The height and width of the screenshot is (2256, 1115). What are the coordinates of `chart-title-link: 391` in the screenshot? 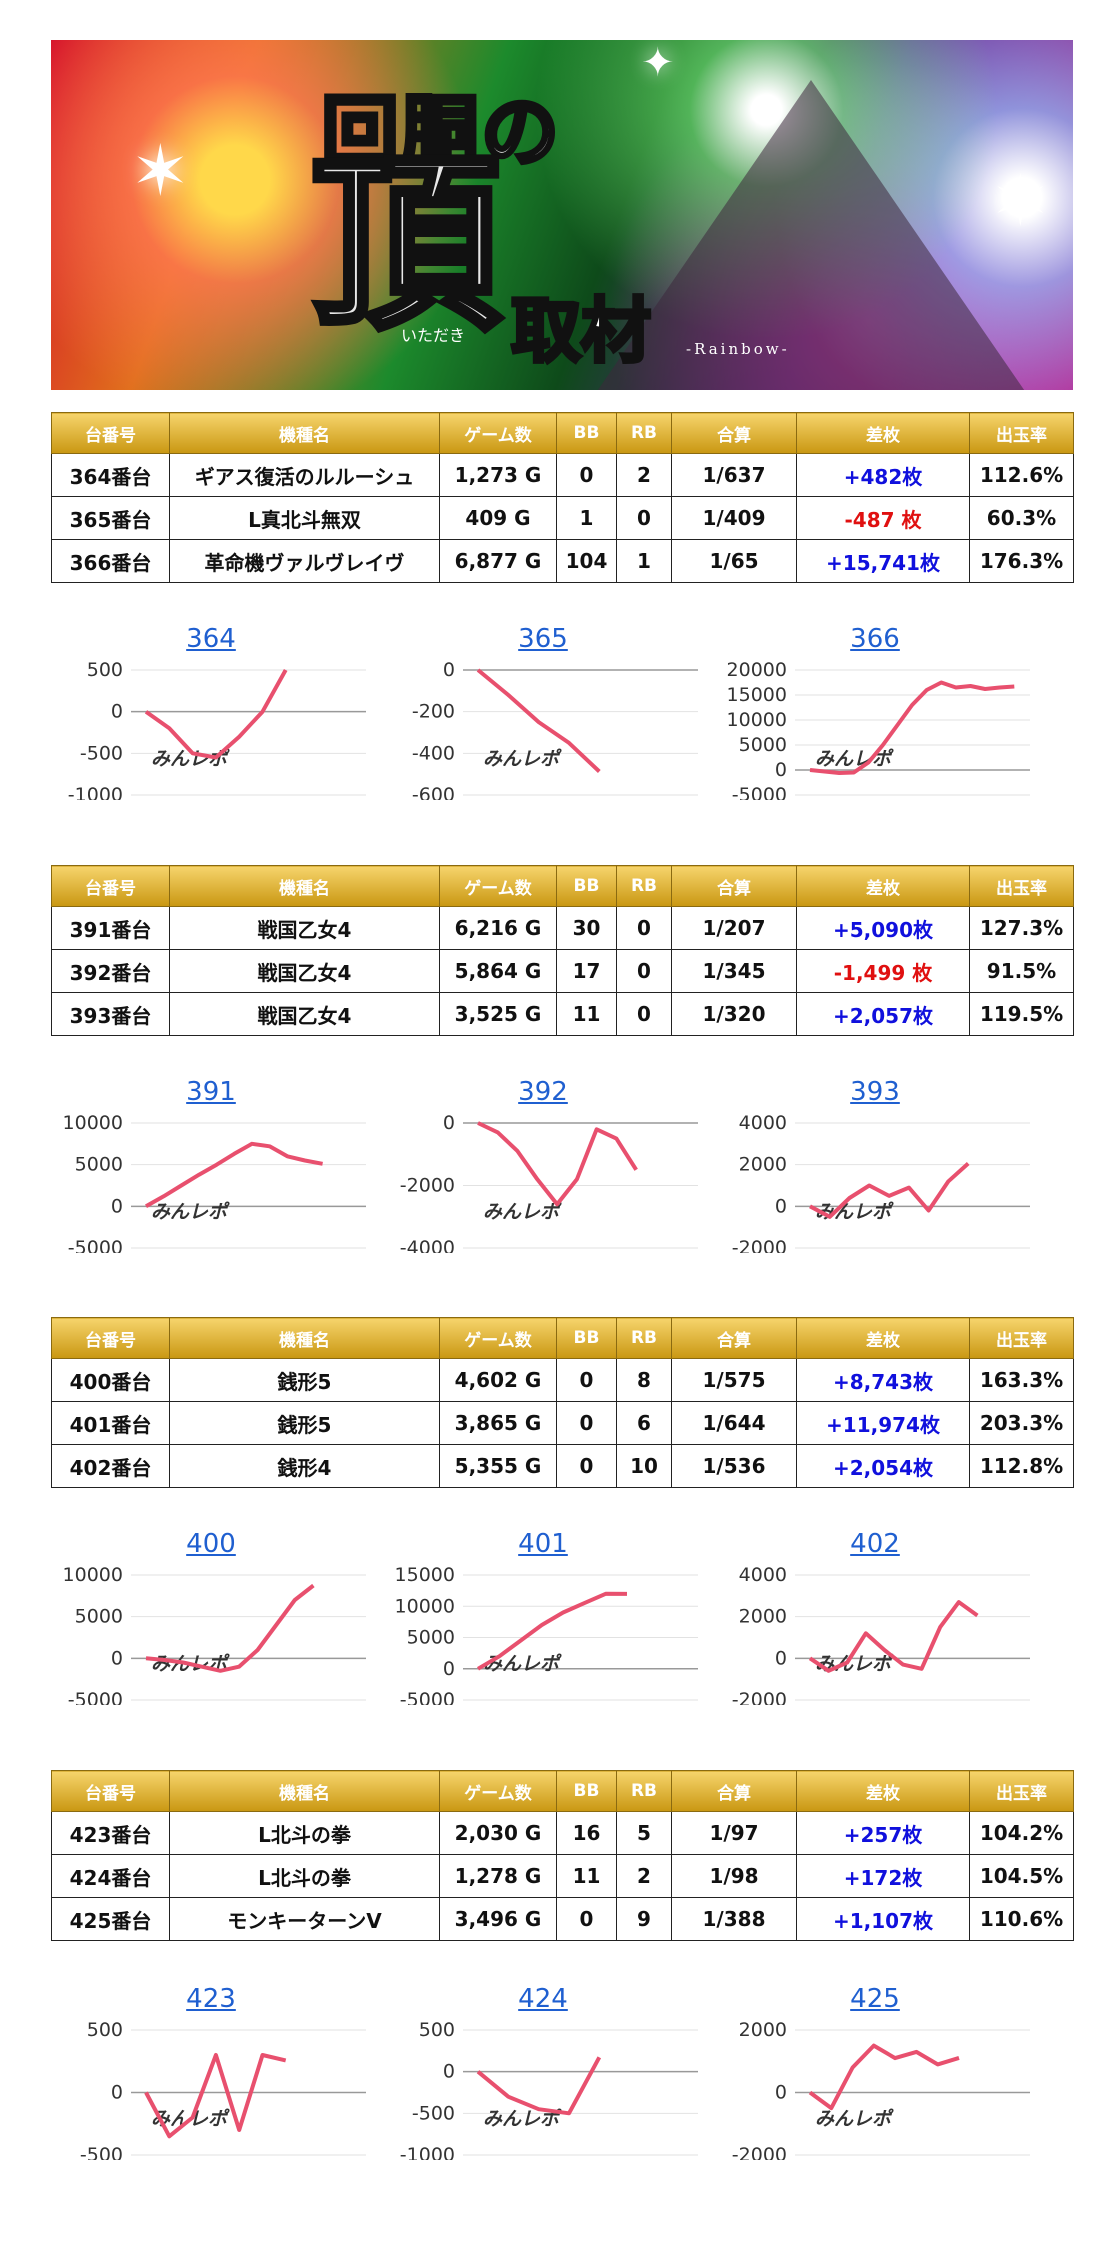 It's located at (211, 1092).